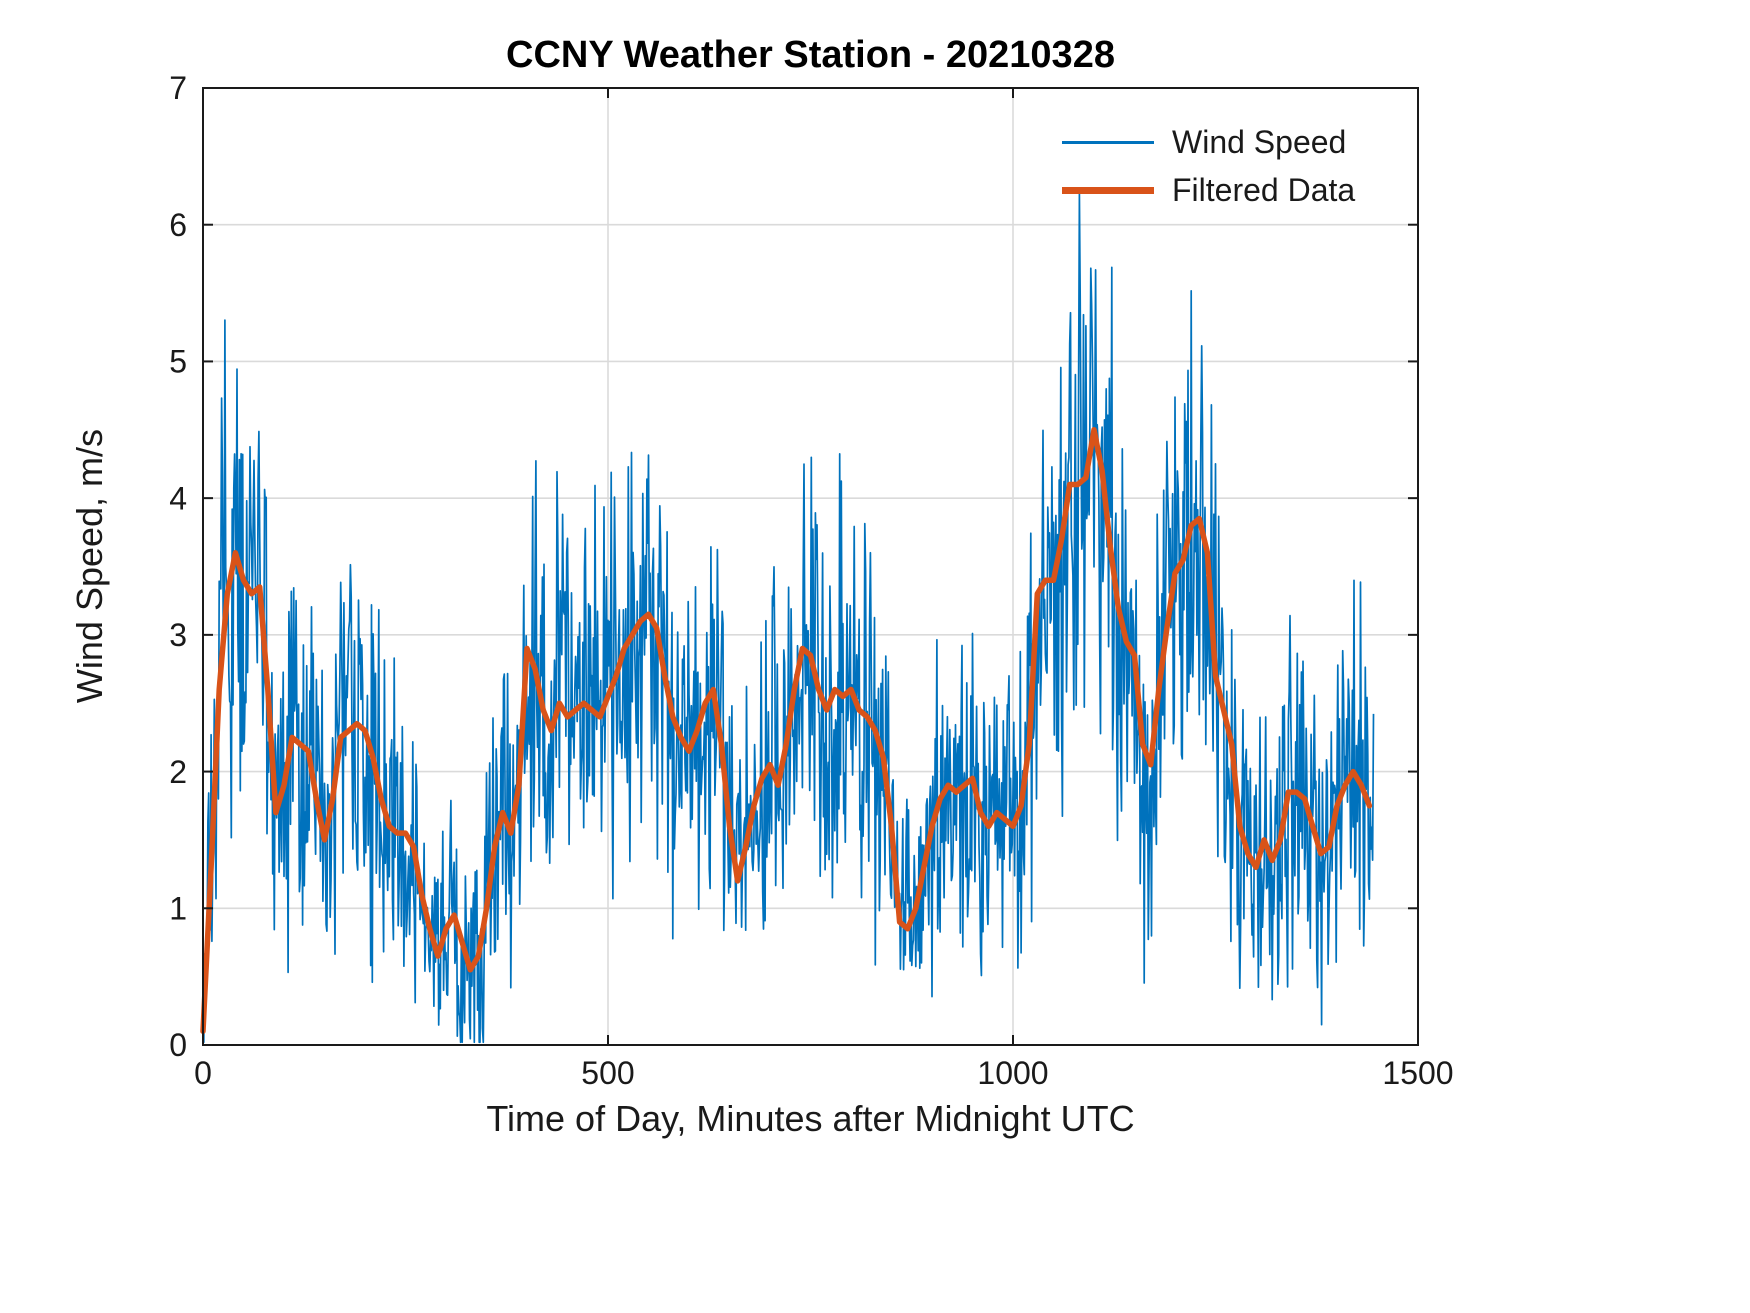 The image size is (1750, 1313). I want to click on x-tick-label: 1000, so click(1012, 1073).